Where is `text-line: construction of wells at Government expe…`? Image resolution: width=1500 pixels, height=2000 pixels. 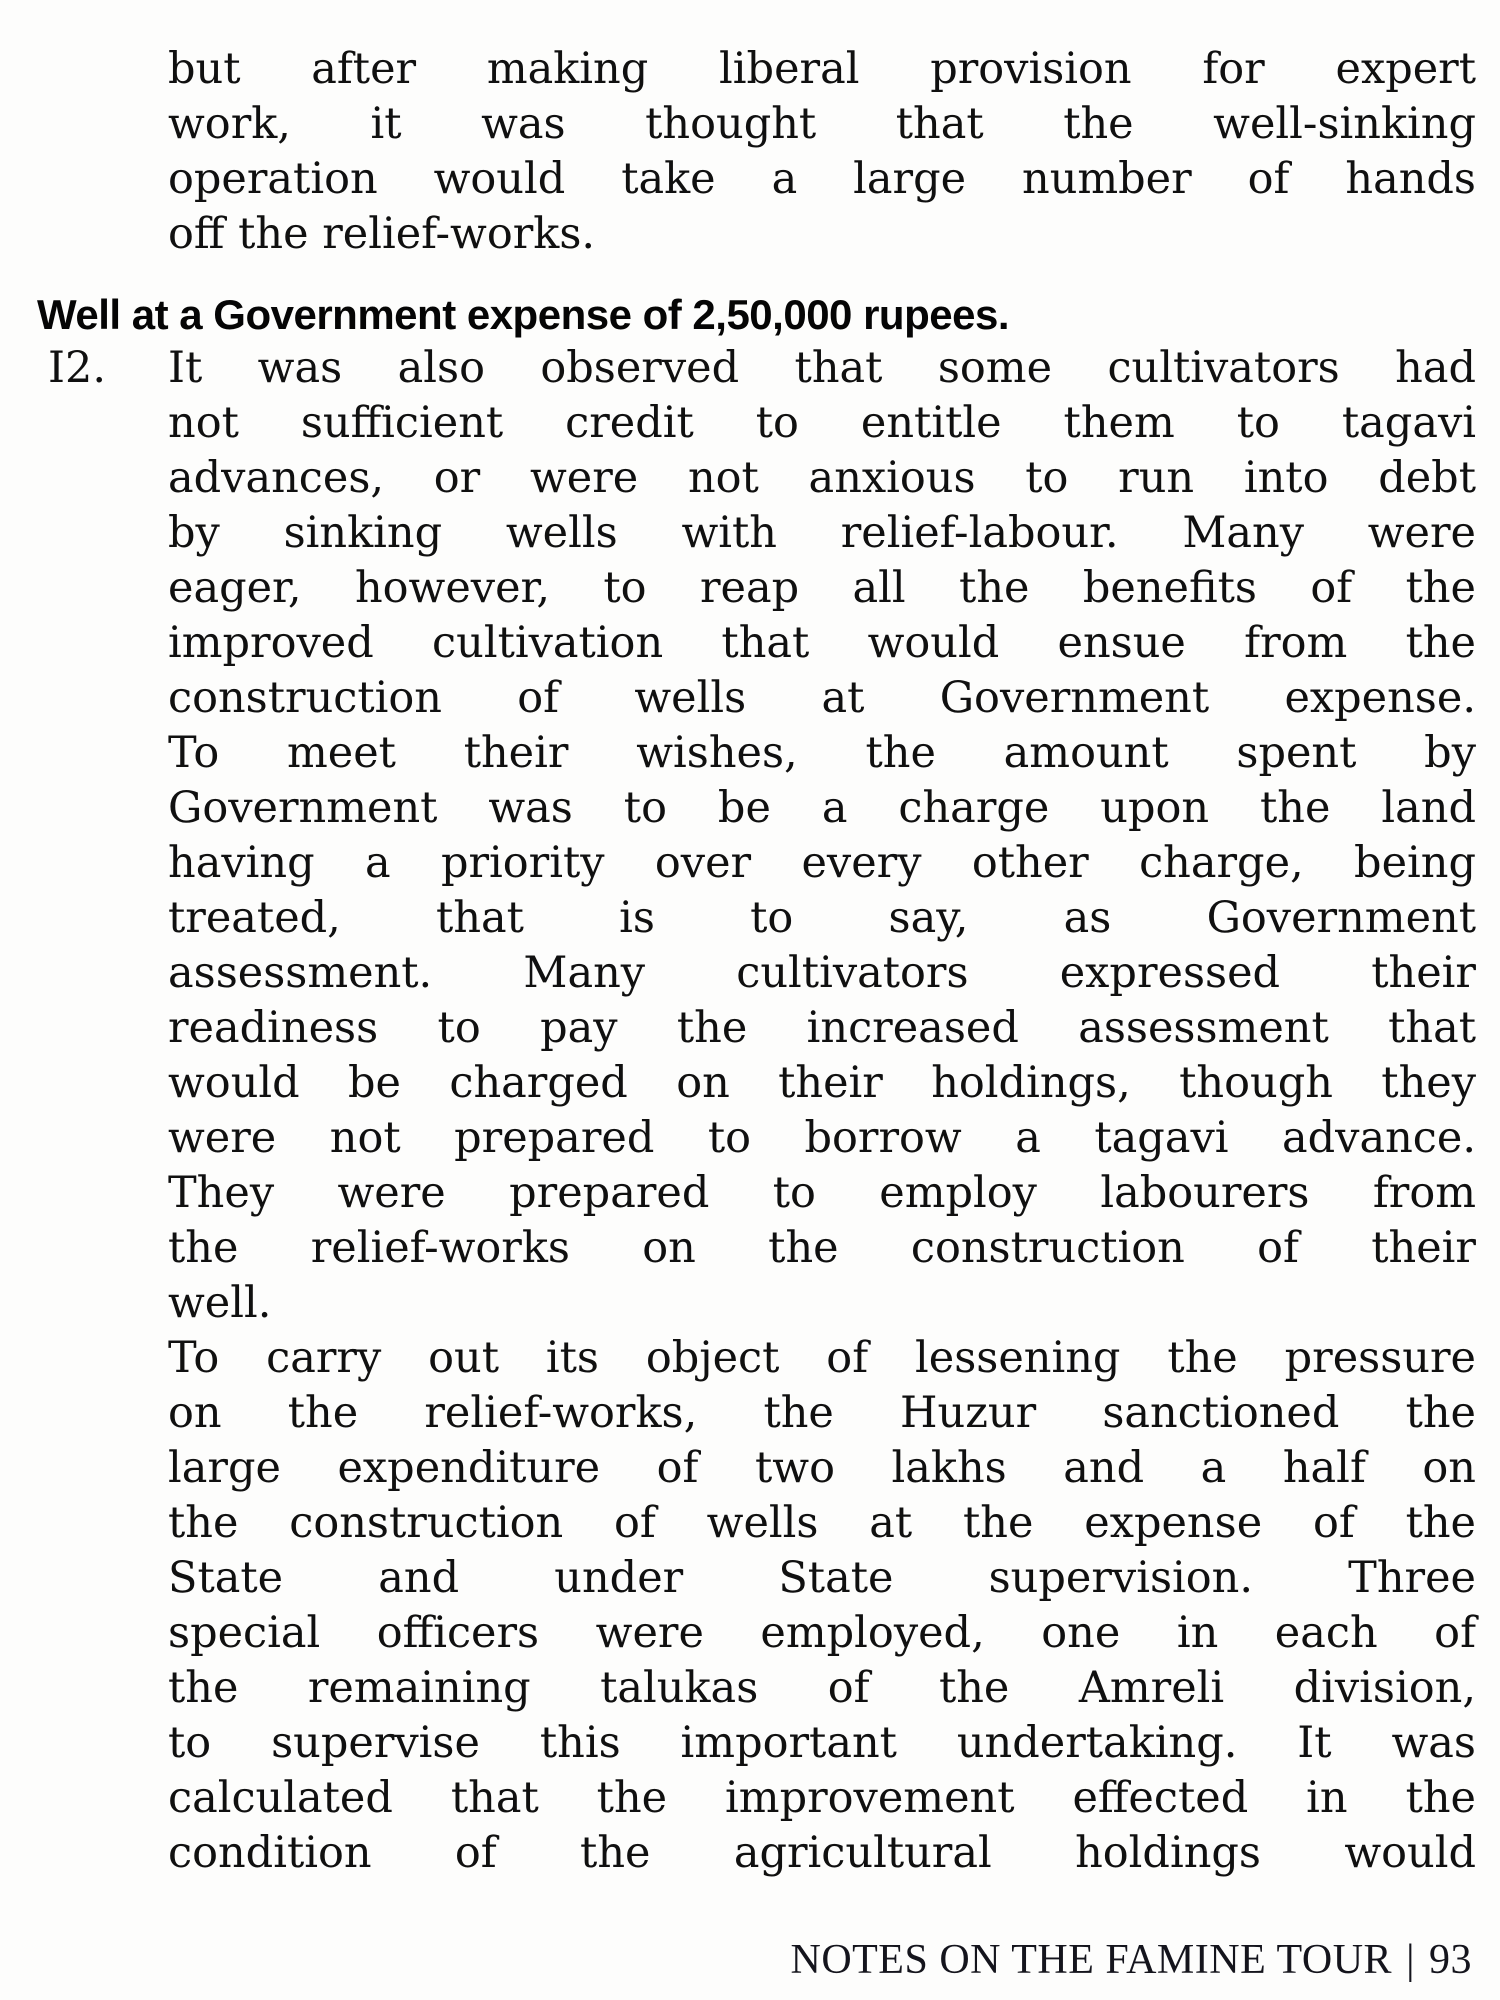
text-line: construction of wells at Government expe… is located at coordinates (822, 698).